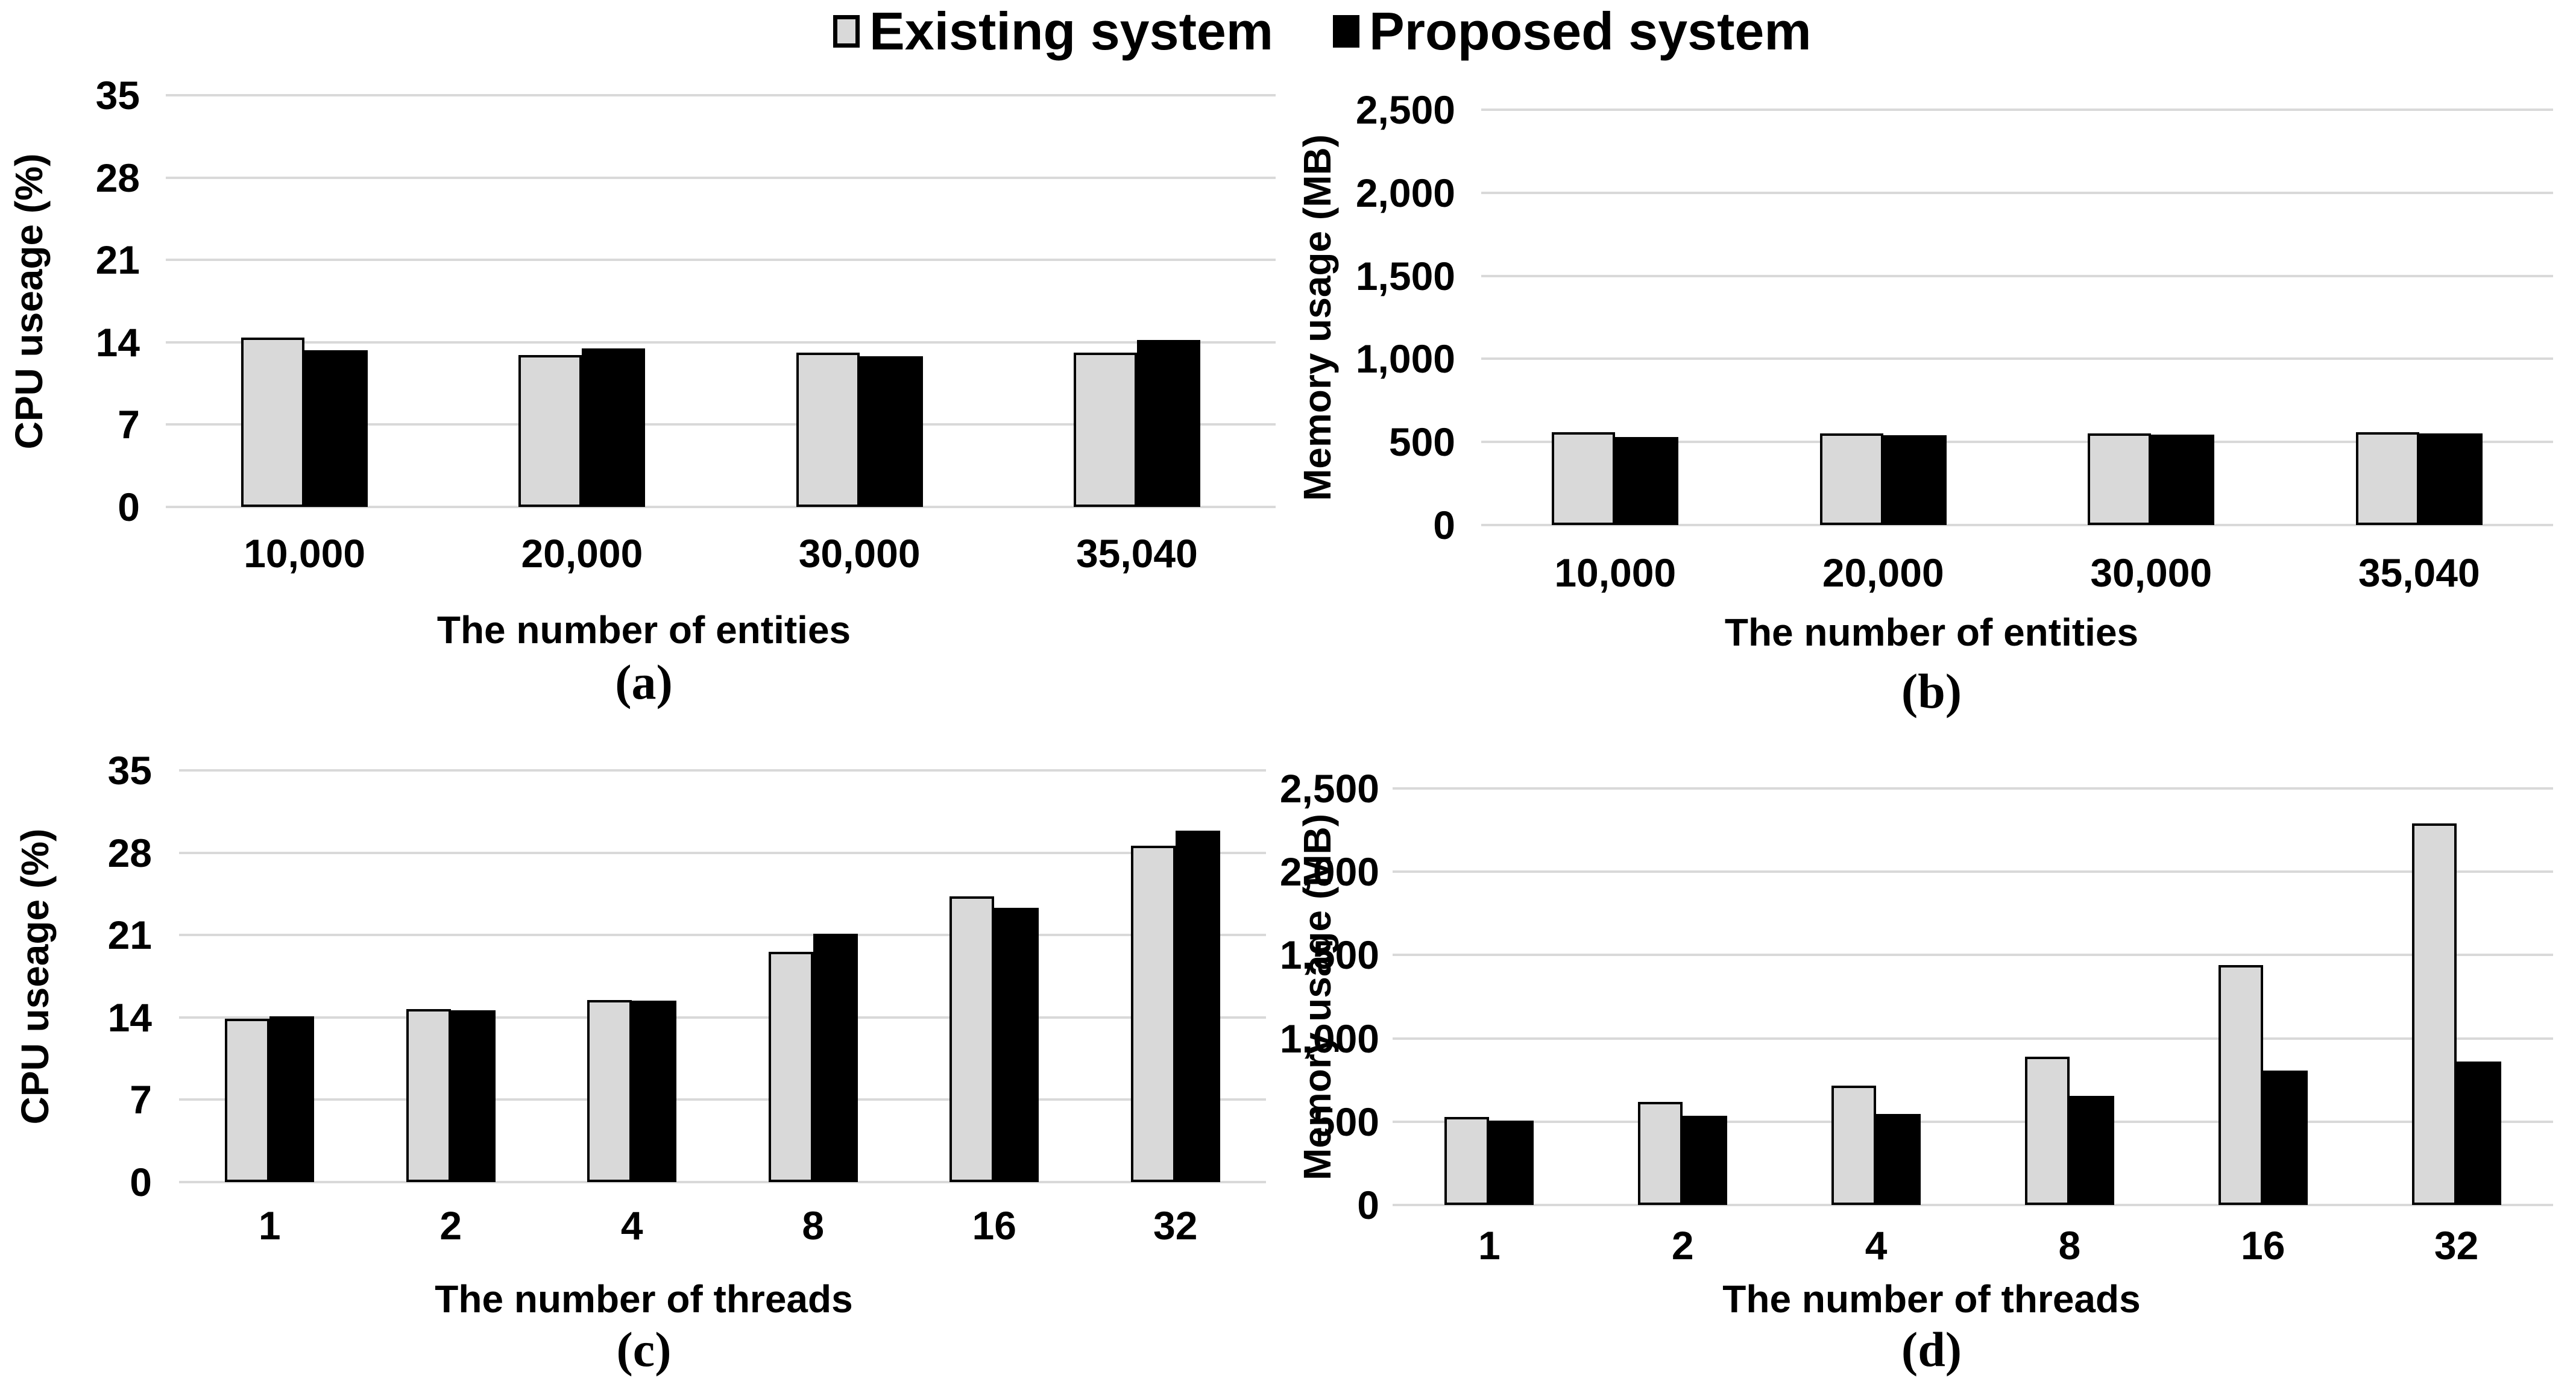  Describe the element at coordinates (643, 630) in the screenshot. I see `x-axis-title-a: The number of entities` at that location.